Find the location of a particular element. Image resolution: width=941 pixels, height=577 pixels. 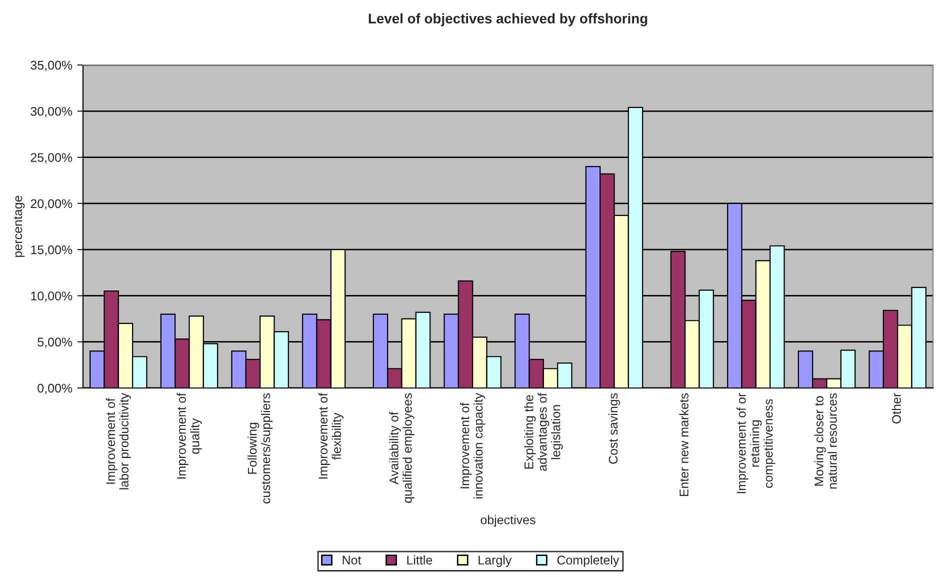

x-tick-label: Enter new markets is located at coordinates (683, 444).